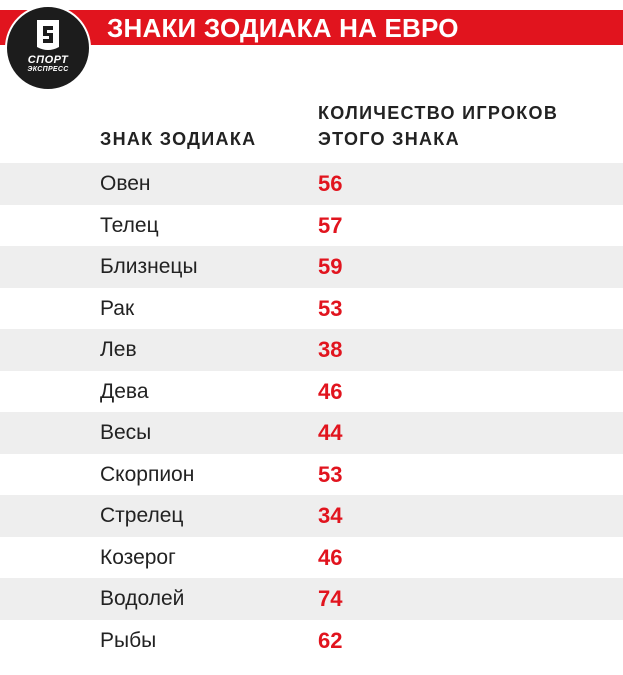  Describe the element at coordinates (138, 557) in the screenshot. I see `zodiac-sign-name: Козерог` at that location.